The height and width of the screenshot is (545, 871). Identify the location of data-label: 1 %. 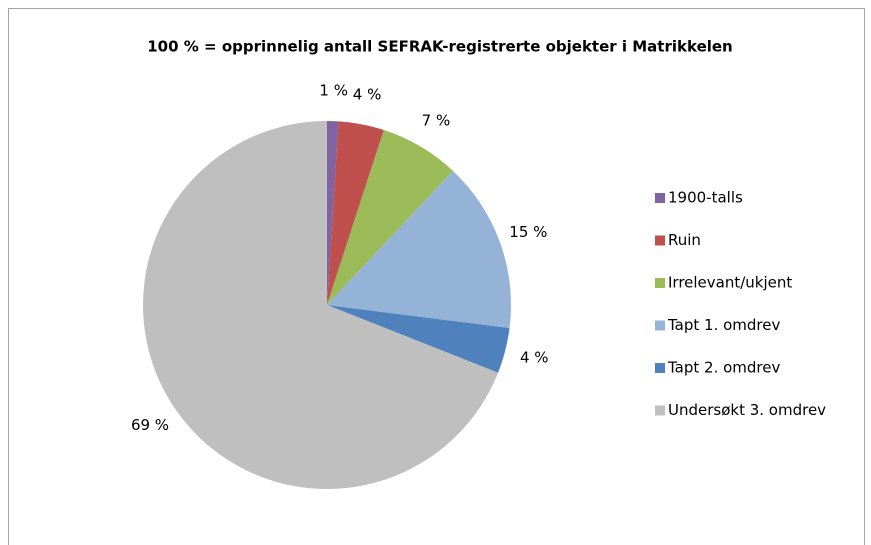
(333, 91).